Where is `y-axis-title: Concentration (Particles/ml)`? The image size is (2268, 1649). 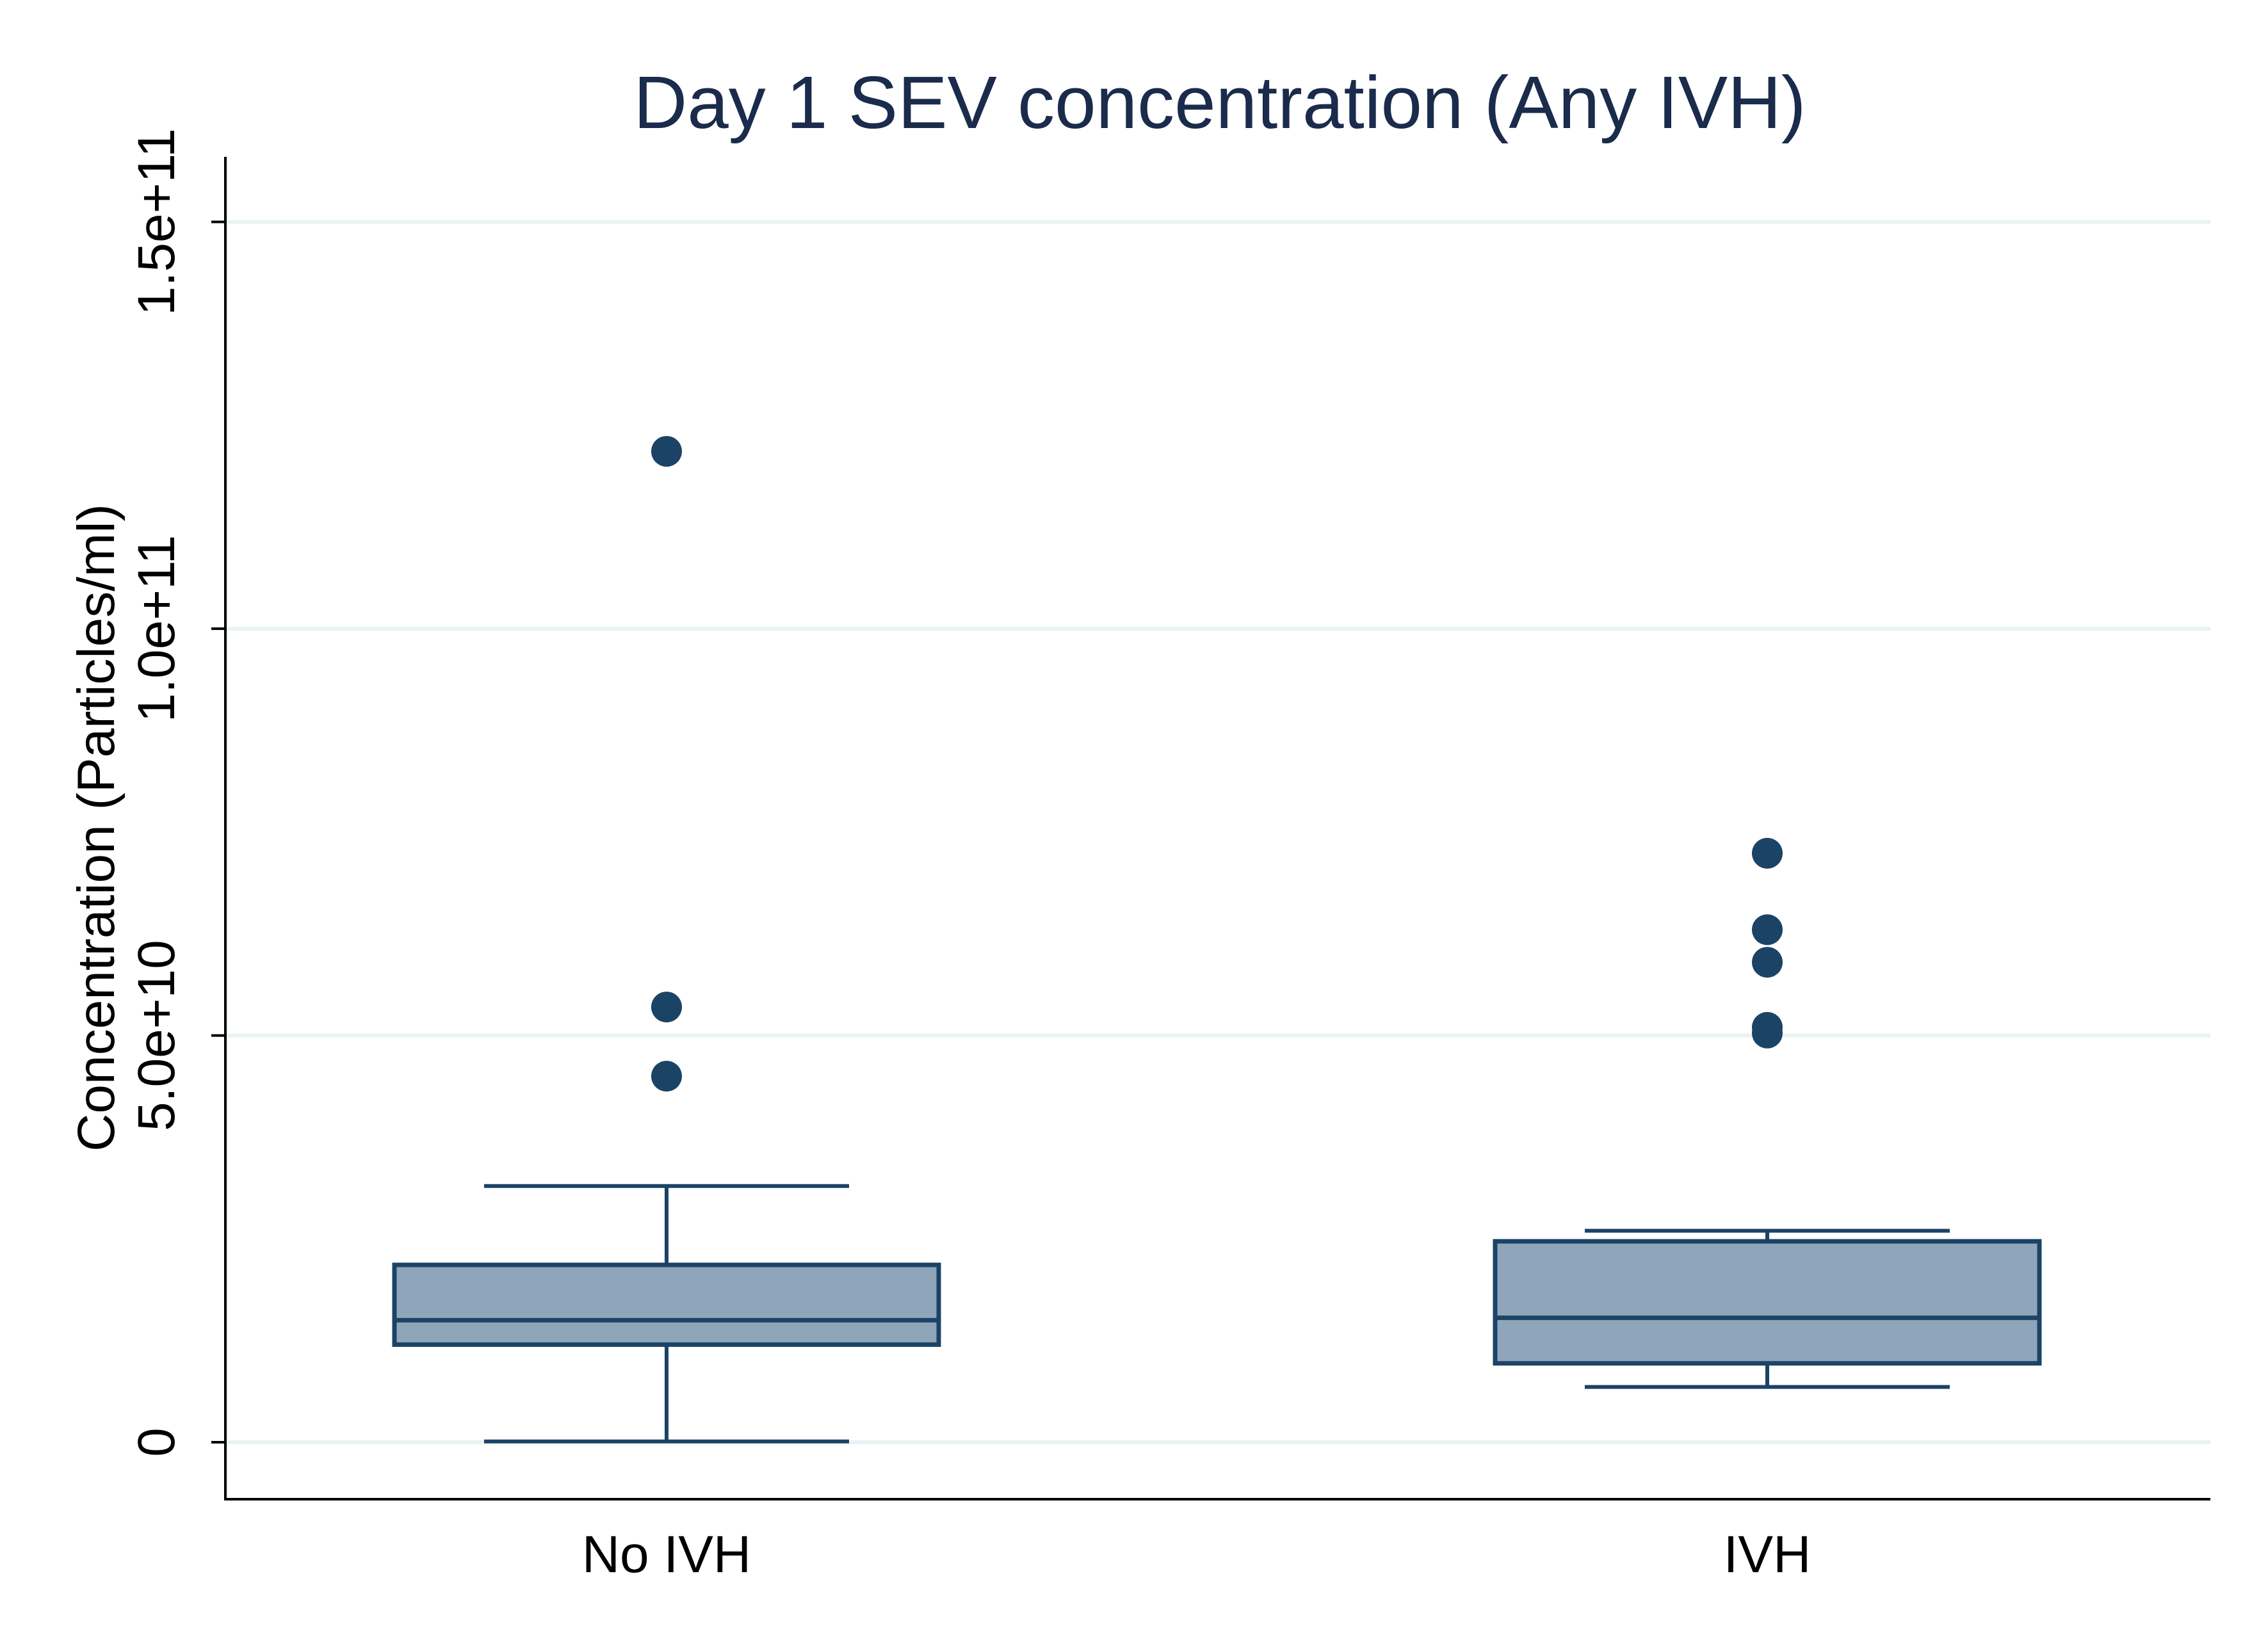
y-axis-title: Concentration (Particles/ml) is located at coordinates (96, 828).